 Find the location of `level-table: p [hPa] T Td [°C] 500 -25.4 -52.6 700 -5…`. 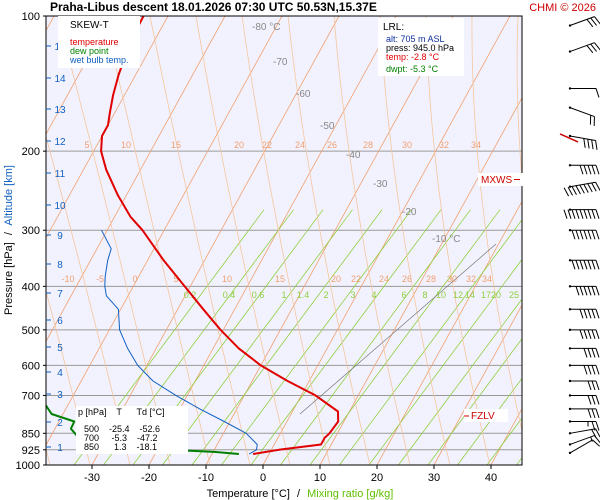

level-table: p [hPa] T Td [°C] 500 -25.4 -52.6 700 -5… is located at coordinates (132, 430).